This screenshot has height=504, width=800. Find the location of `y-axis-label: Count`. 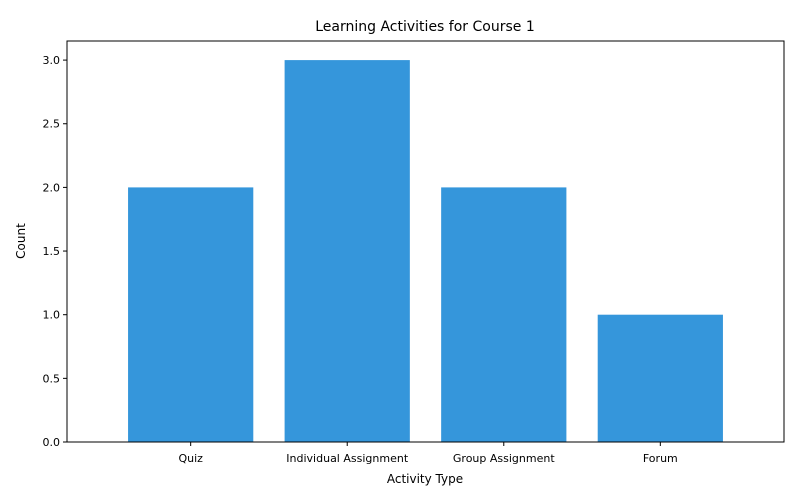

y-axis-label: Count is located at coordinates (21, 241).